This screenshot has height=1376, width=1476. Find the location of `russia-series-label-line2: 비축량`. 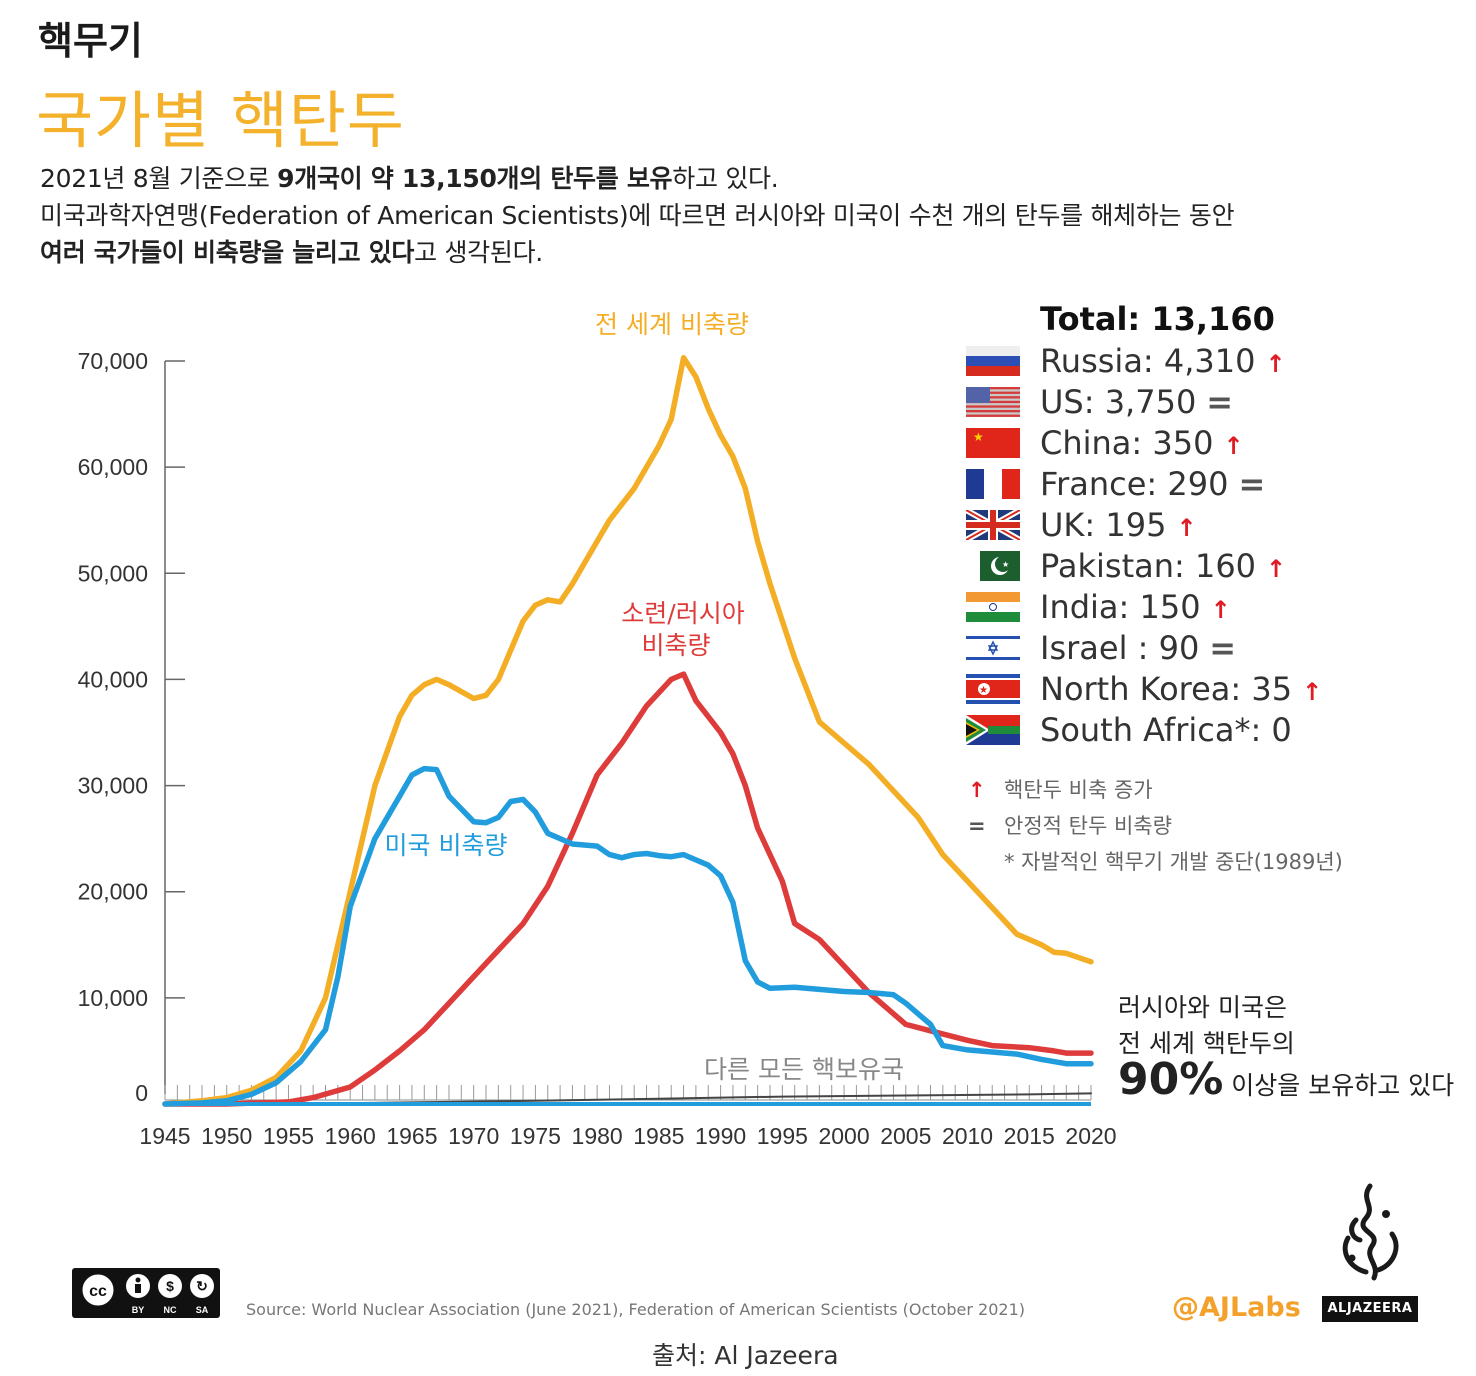

russia-series-label-line2: 비축량 is located at coordinates (675, 645).